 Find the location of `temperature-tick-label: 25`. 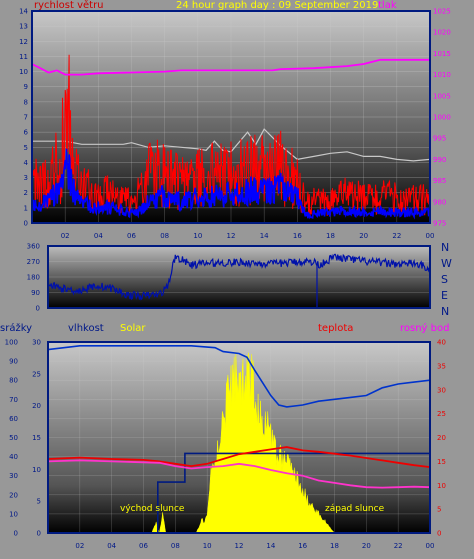

temperature-tick-label: 25 is located at coordinates (441, 414).